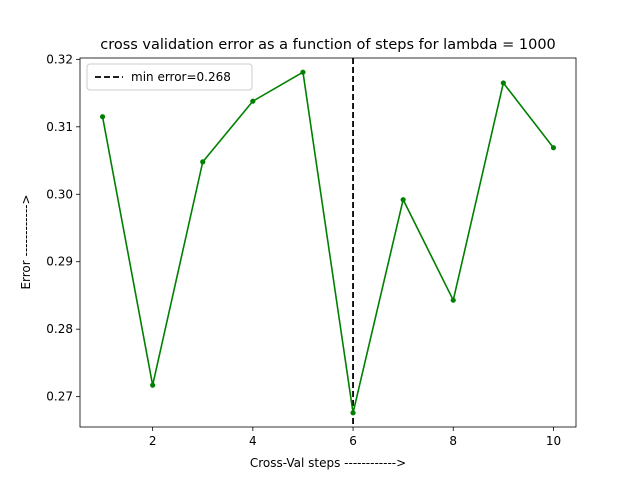  Describe the element at coordinates (453, 441) in the screenshot. I see `x-tick-label: 8` at that location.